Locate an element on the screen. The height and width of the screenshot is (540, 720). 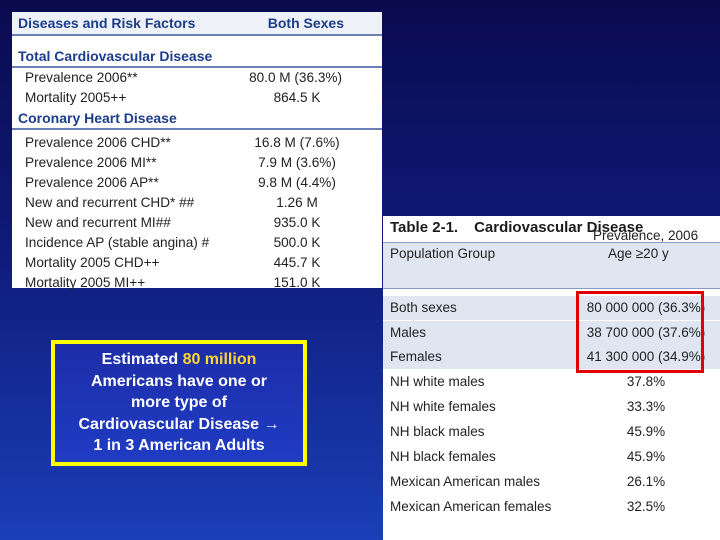
callout-line-1: Estimated 80 million is located at coordinates (179, 360).